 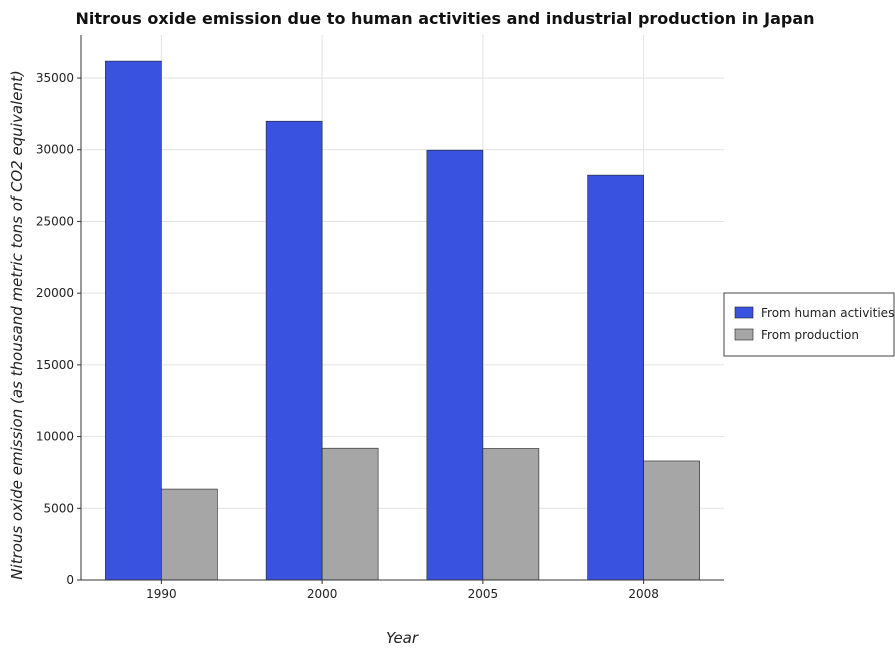 I want to click on y-tick-label: 25000, so click(x=55, y=221).